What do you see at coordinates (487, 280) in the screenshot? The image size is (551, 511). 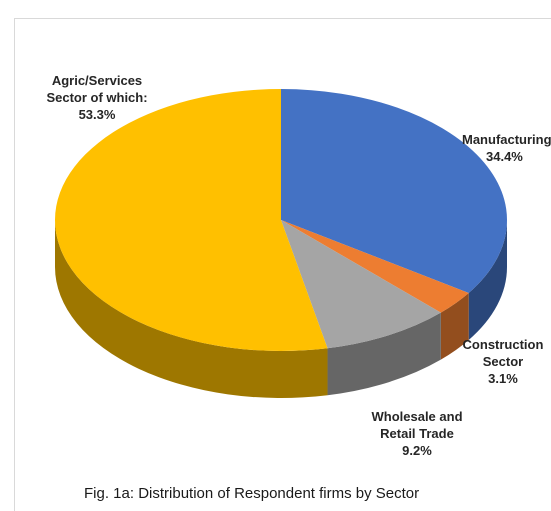 I see `slice-side-manufacturing` at bounding box center [487, 280].